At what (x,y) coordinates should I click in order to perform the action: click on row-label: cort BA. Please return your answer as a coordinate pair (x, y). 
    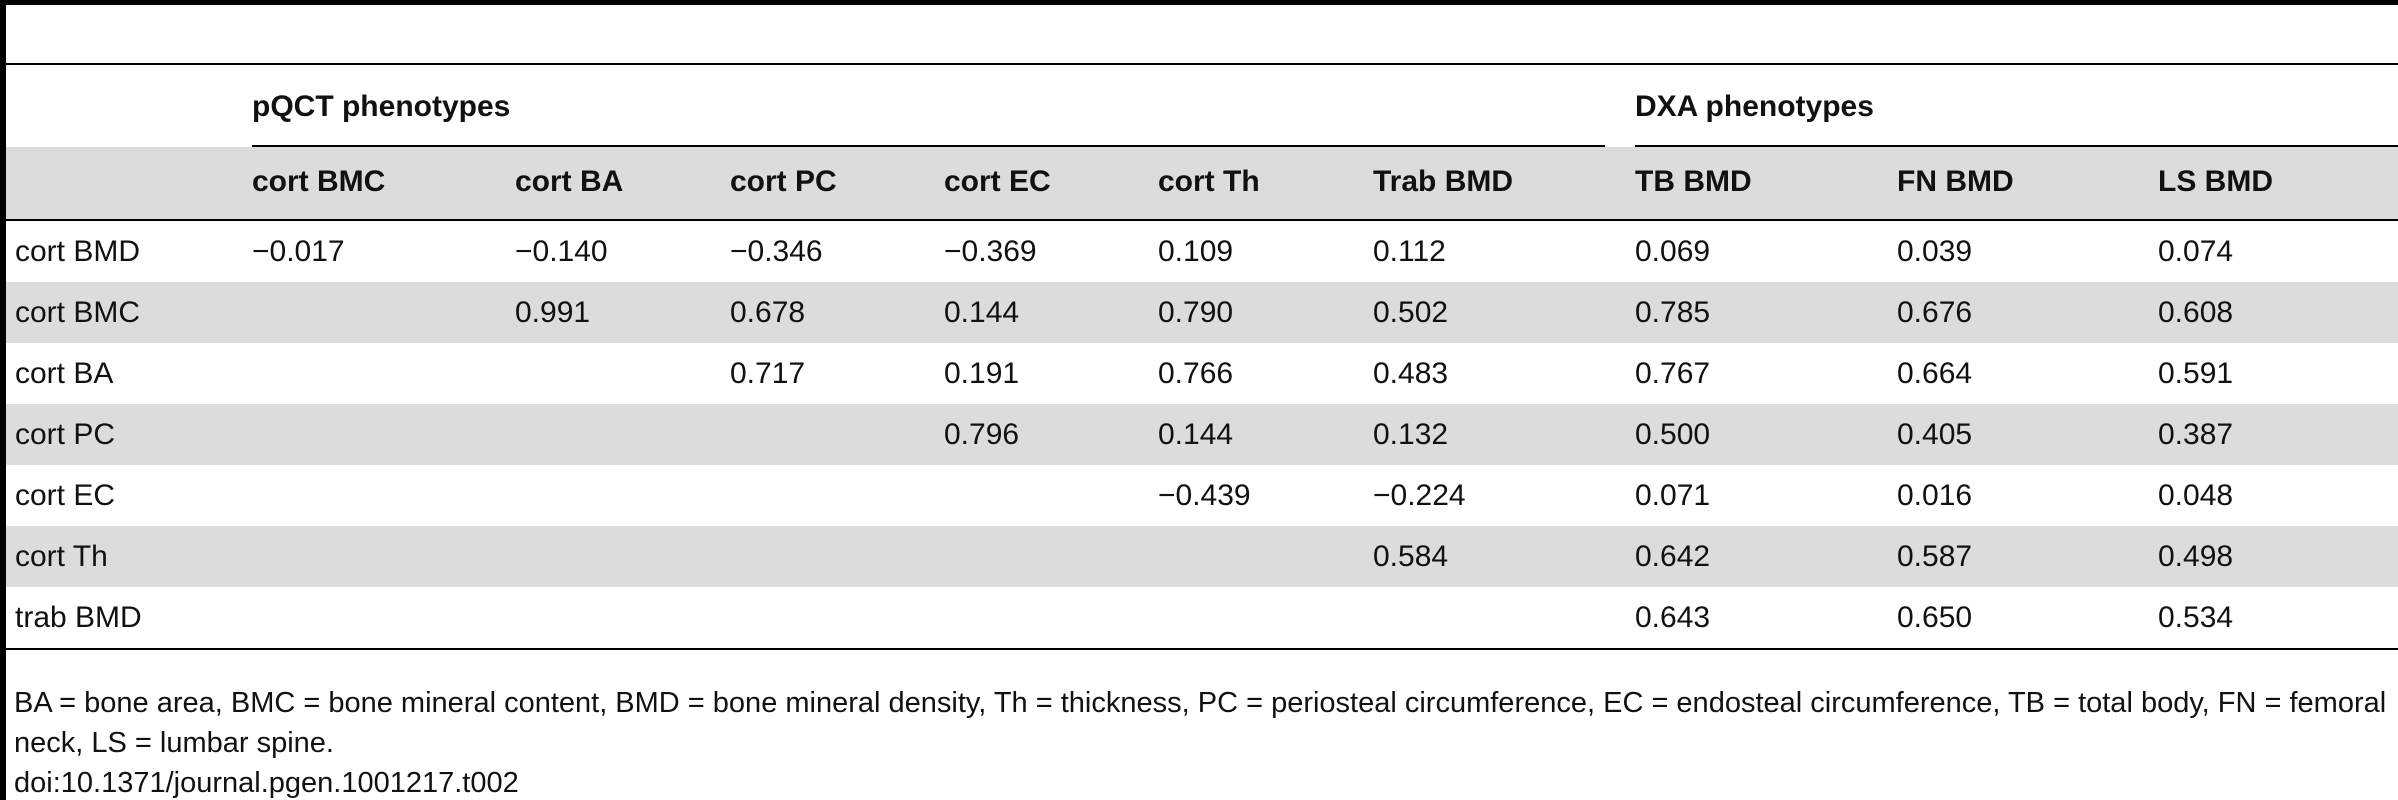
    Looking at the image, I should click on (64, 373).